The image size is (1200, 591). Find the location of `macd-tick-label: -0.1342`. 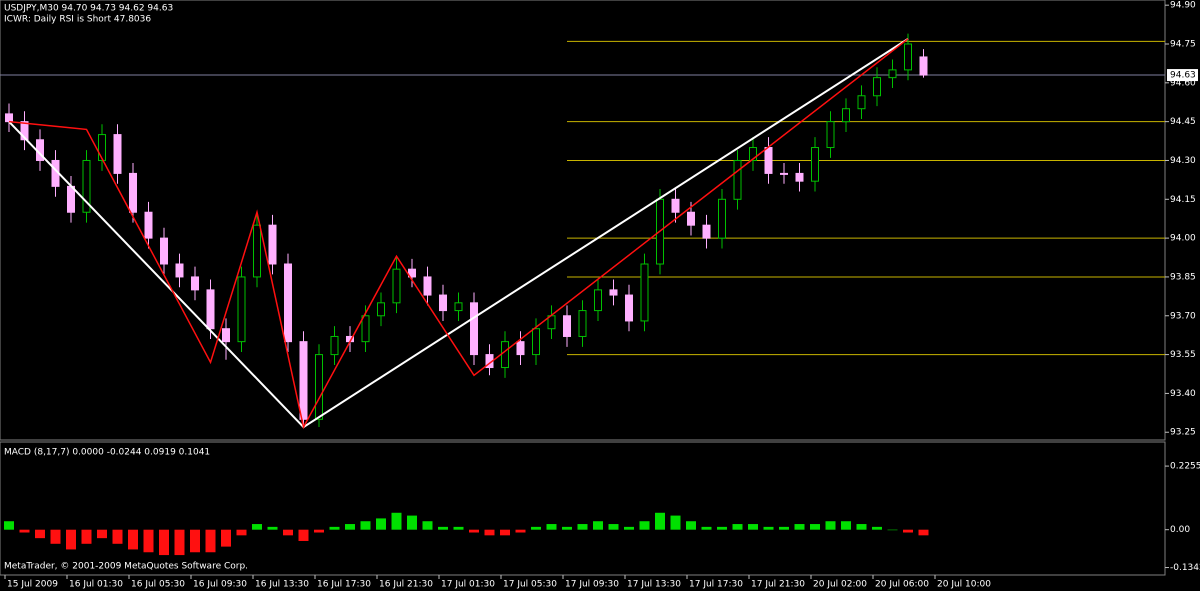

macd-tick-label: -0.1342 is located at coordinates (1185, 568).